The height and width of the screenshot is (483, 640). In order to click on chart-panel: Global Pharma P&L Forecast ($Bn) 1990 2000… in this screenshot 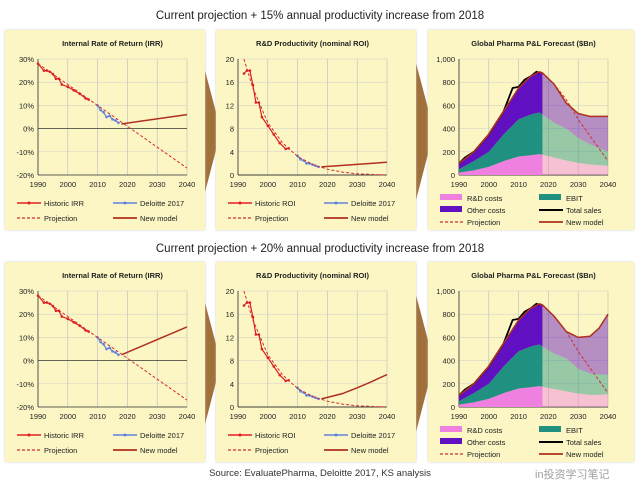, I will do `click(531, 362)`.